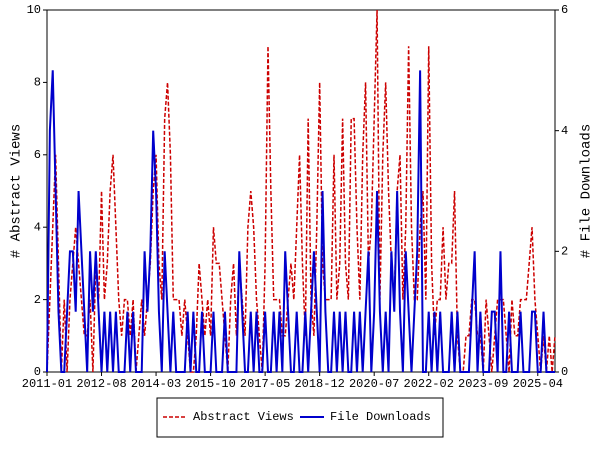 This screenshot has width=600, height=450. Describe the element at coordinates (538, 384) in the screenshot. I see `x-tick-label: 2025-04` at that location.